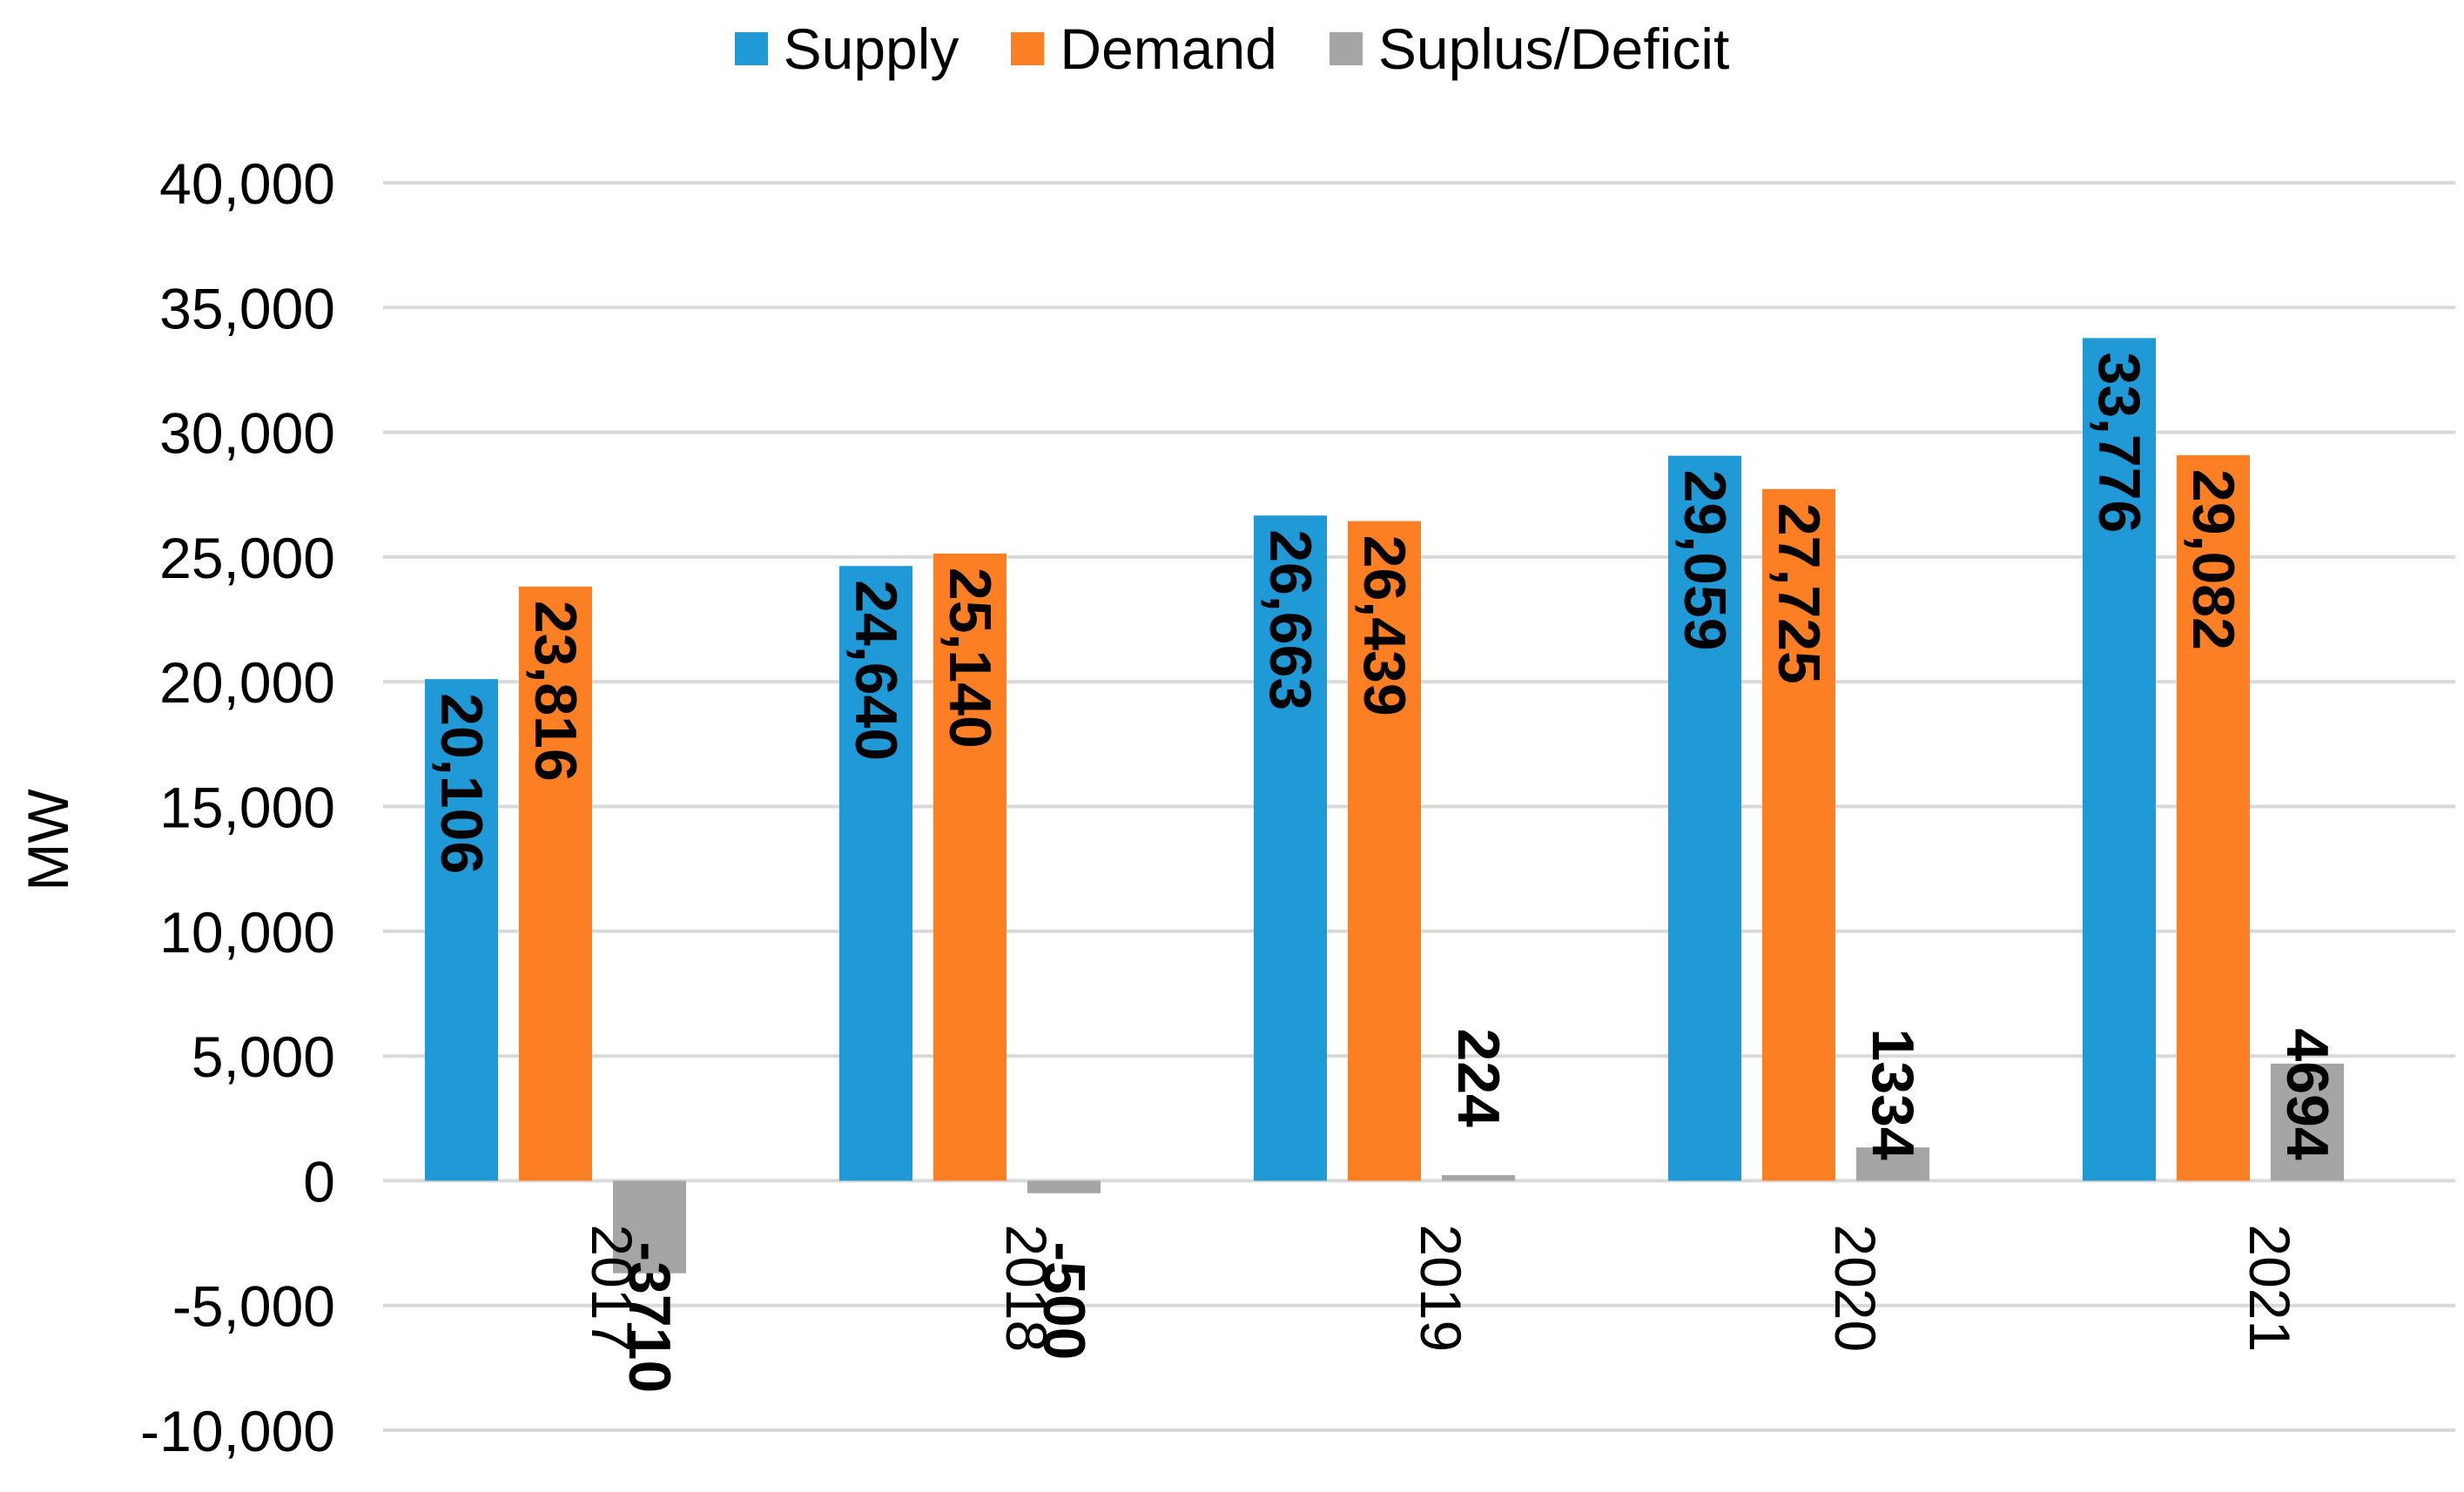  Describe the element at coordinates (1798, 834) in the screenshot. I see `bar-demand-2020` at that location.